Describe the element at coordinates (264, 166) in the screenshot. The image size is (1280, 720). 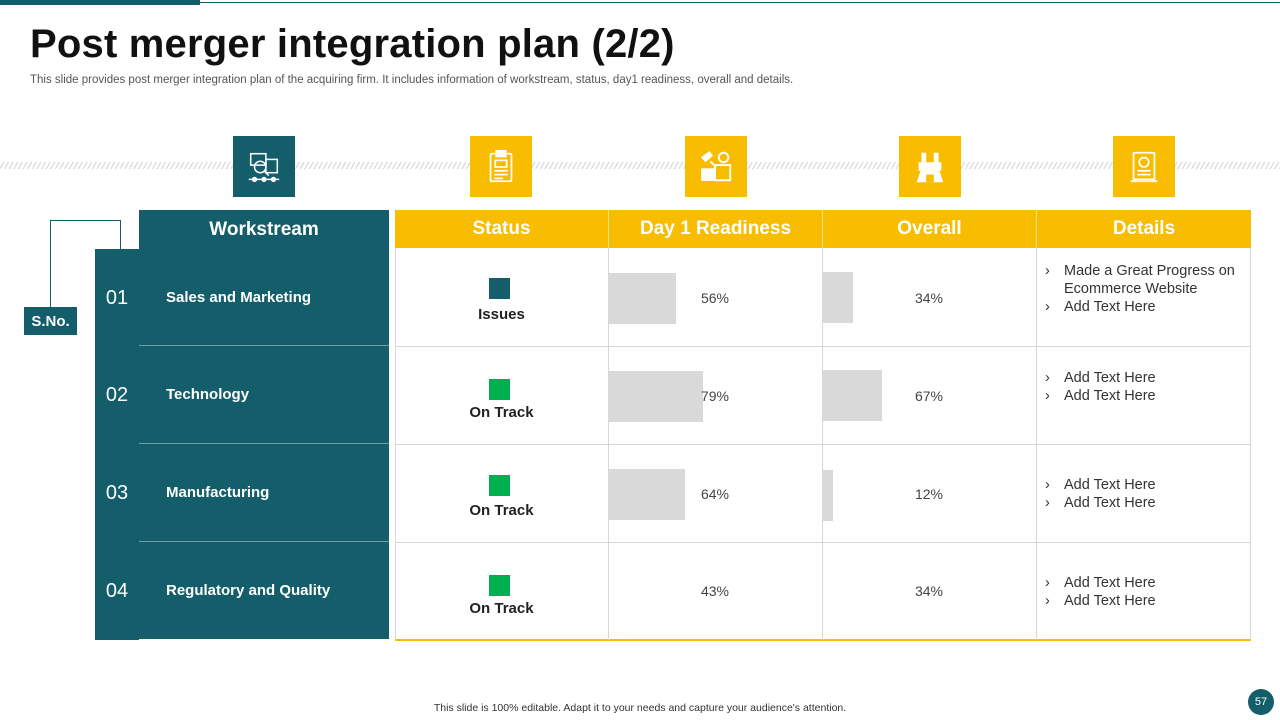
I see `data-analysis-icon` at that location.